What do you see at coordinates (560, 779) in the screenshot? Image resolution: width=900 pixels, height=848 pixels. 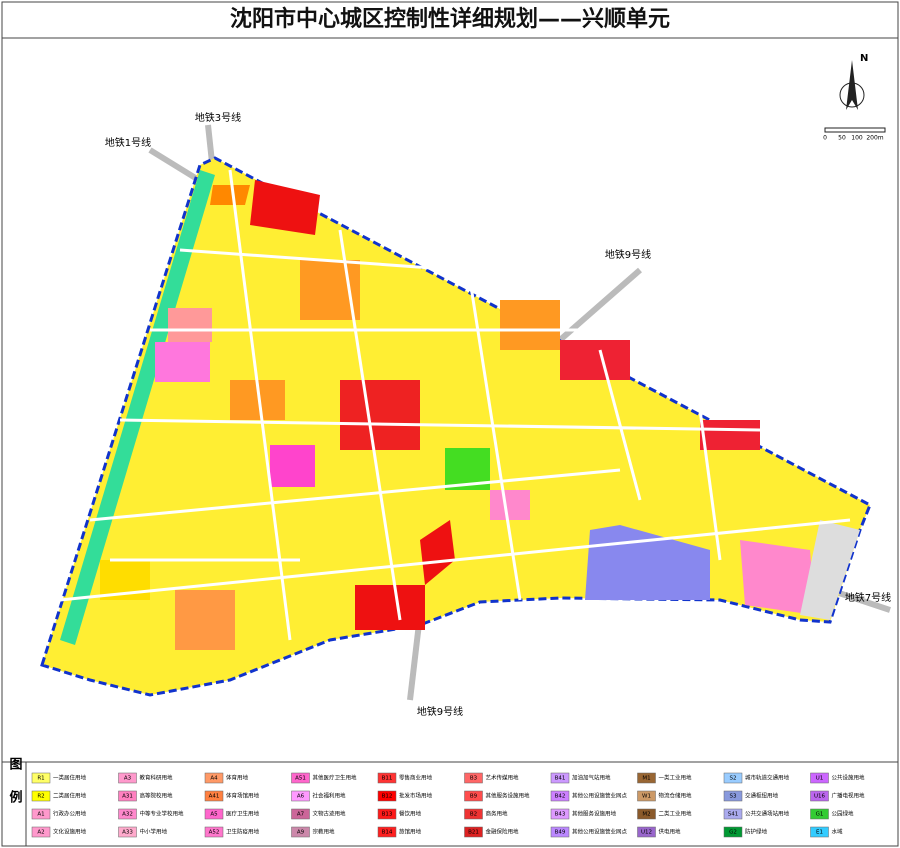 I see `legend-code: B41` at bounding box center [560, 779].